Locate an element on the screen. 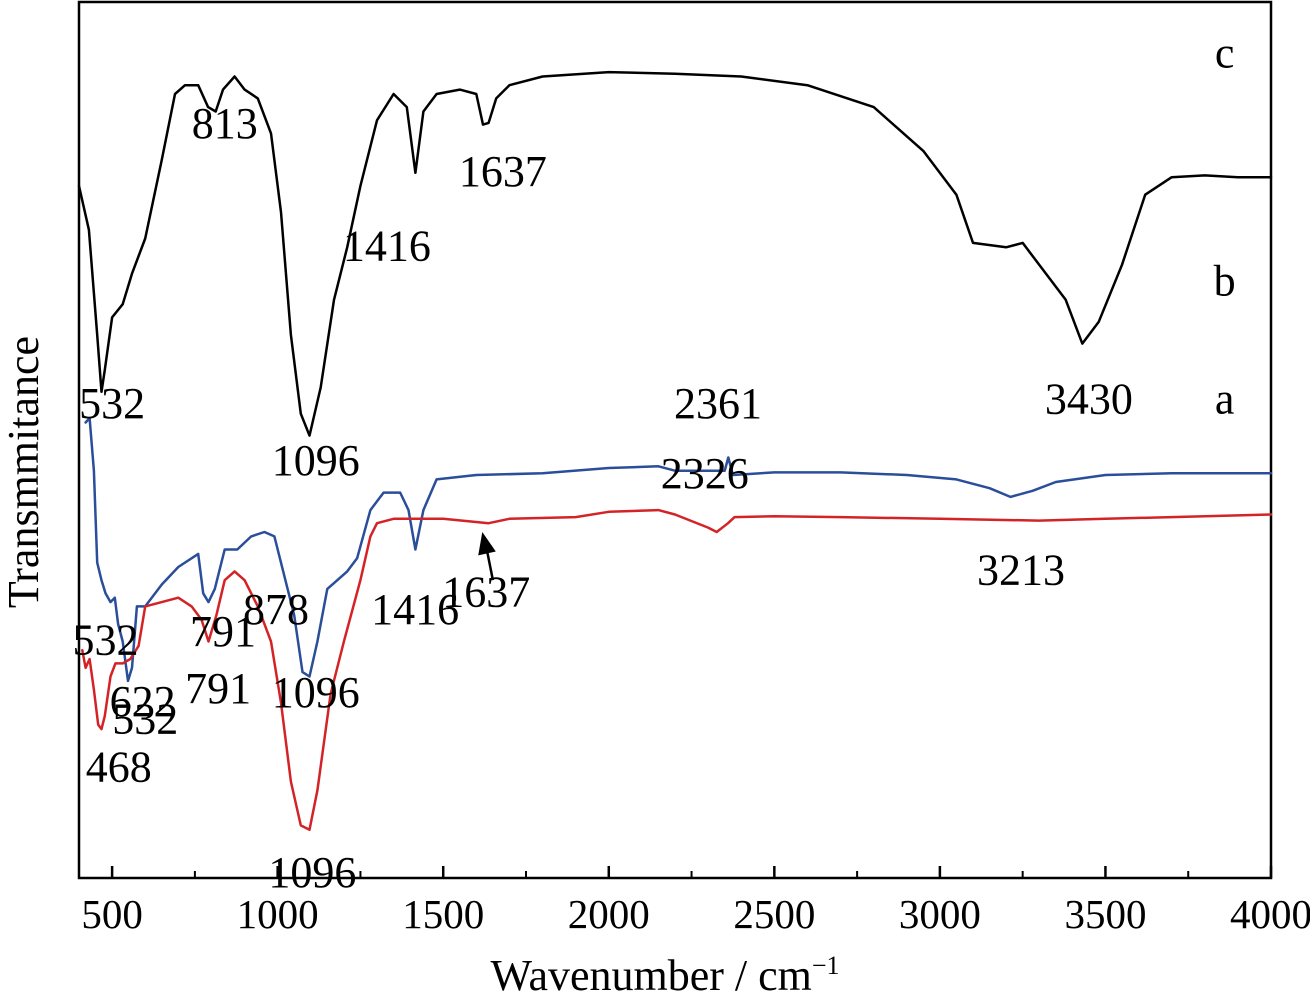 The height and width of the screenshot is (1000, 1310). arrow-head is located at coordinates (487, 543).